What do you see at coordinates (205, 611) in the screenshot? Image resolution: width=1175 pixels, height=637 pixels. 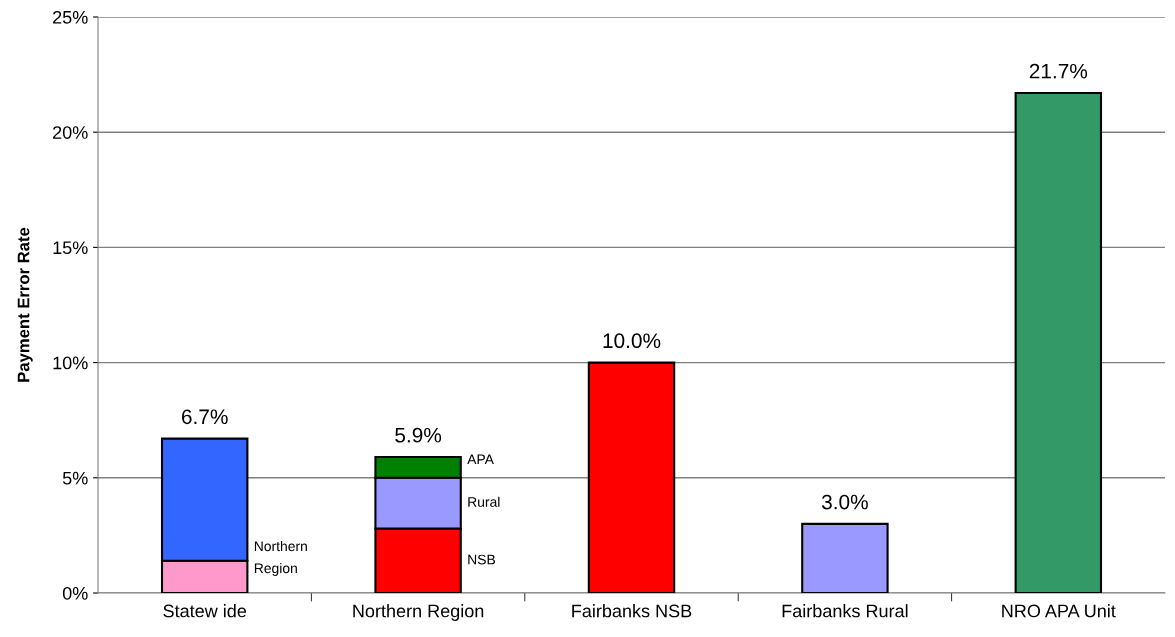 I see `x-tick-label: Statew ide` at bounding box center [205, 611].